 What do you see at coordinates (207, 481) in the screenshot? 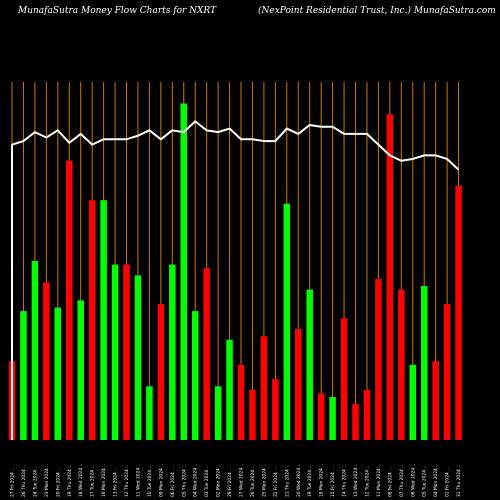
I see `x-tick-label: 03 Tue 2024 ..` at bounding box center [207, 481].